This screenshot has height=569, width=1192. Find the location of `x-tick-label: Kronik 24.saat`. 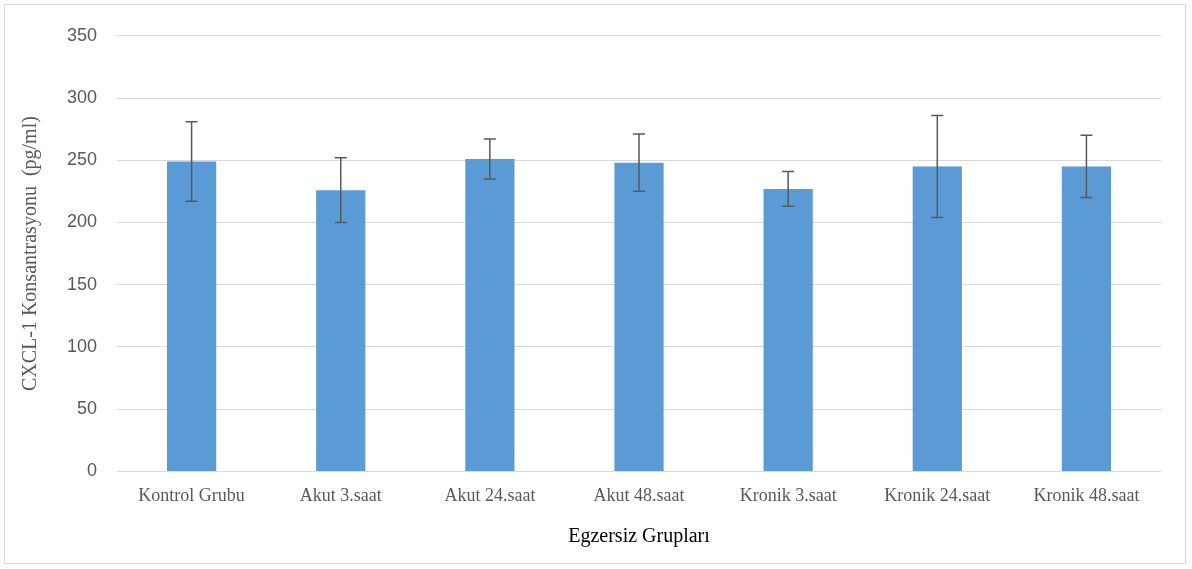

x-tick-label: Kronik 24.saat is located at coordinates (937, 494).